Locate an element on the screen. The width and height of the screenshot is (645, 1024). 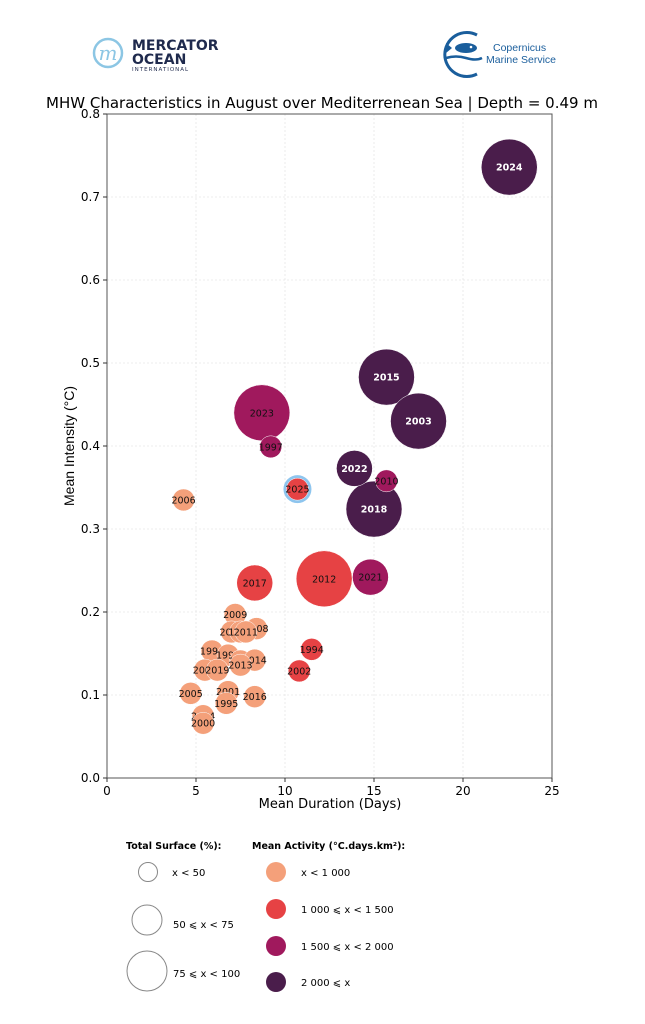
bubble-2012: 2012 is located at coordinates (324, 579).